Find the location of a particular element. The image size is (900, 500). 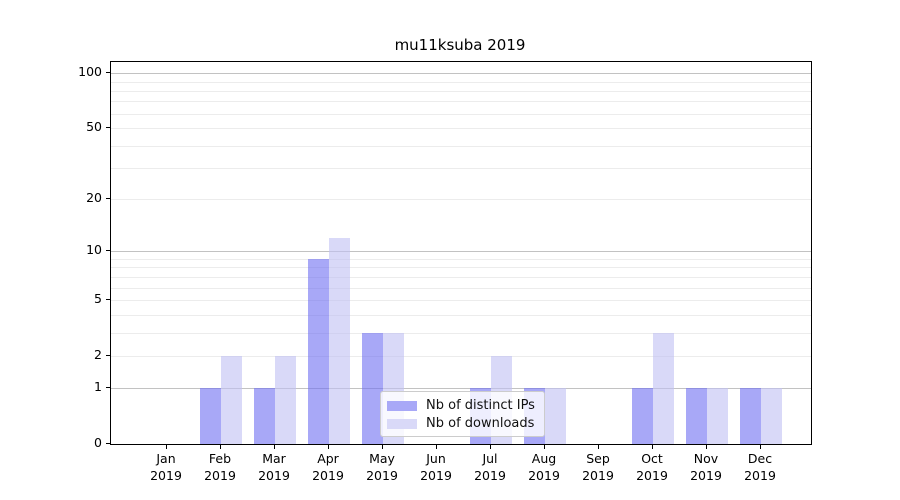

x-tick-label-dec: Dec 2019 is located at coordinates (760, 467).